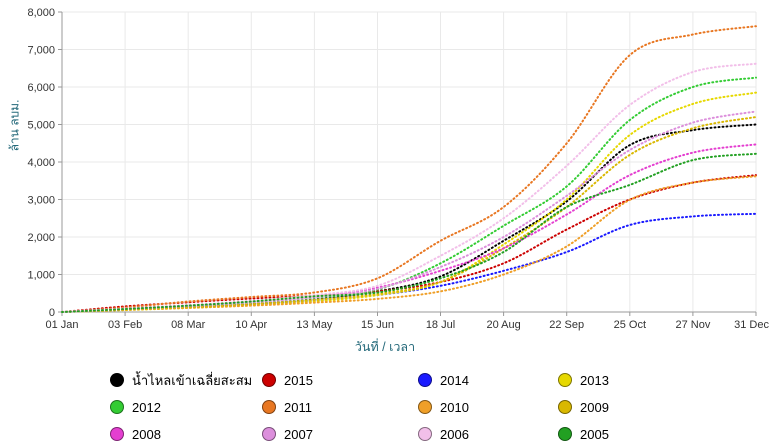 The image size is (770, 443). I want to click on legend-item-2007: 2007, so click(340, 434).